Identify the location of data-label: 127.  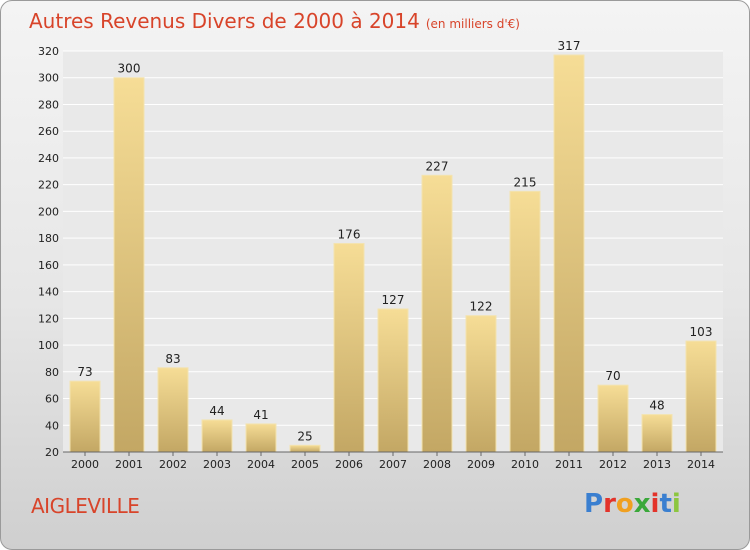
(393, 300).